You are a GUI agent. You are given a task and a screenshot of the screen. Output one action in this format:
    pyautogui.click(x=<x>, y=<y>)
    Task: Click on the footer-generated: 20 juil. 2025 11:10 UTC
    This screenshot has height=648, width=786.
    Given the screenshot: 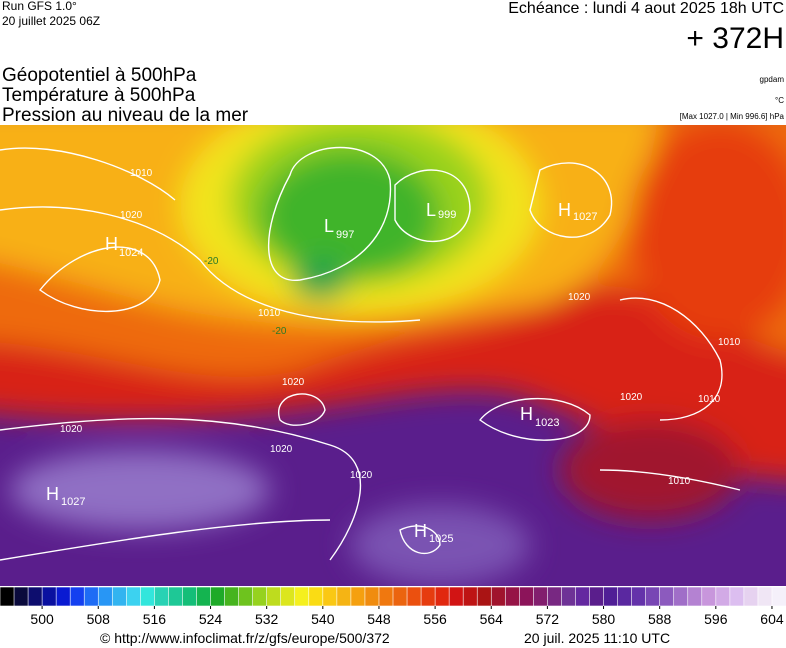 What is the action you would take?
    pyautogui.click(x=597, y=638)
    